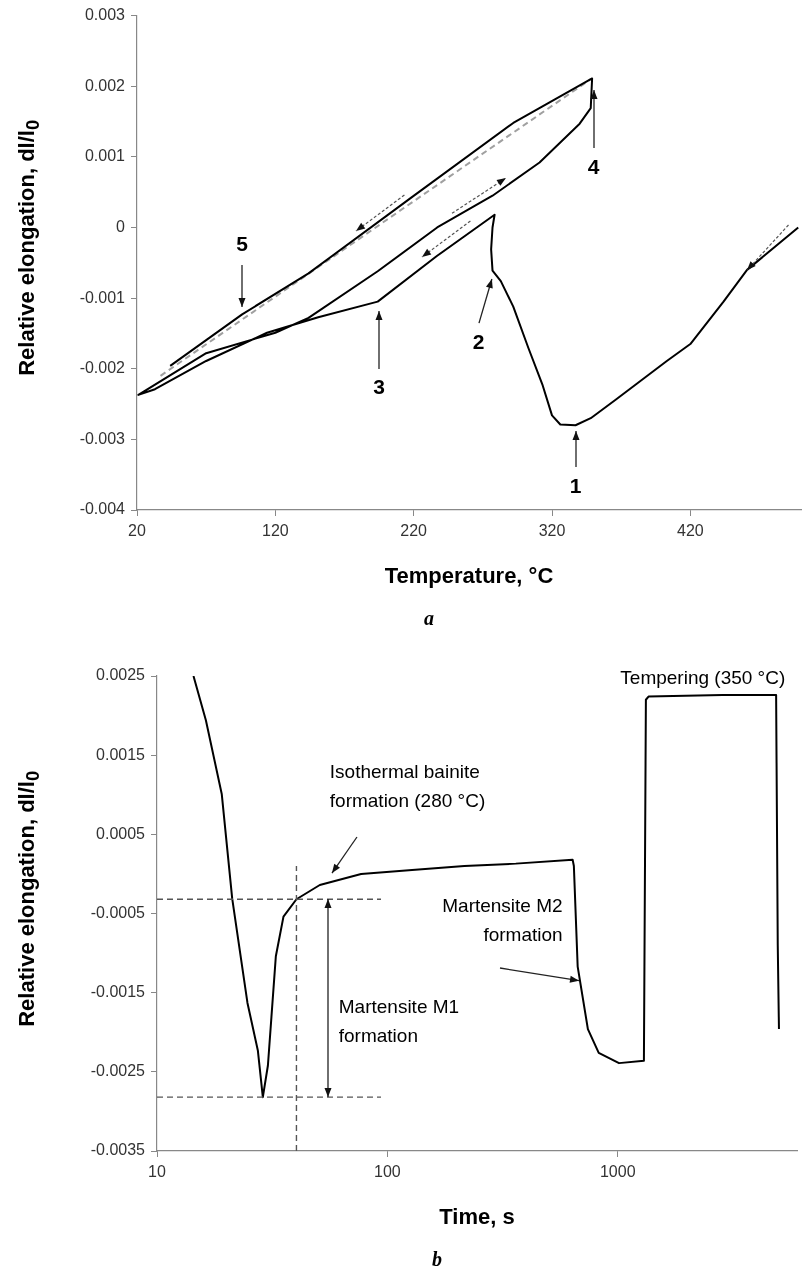 This screenshot has height=1281, width=806. I want to click on y-tick-label: 0.002, so click(105, 85).